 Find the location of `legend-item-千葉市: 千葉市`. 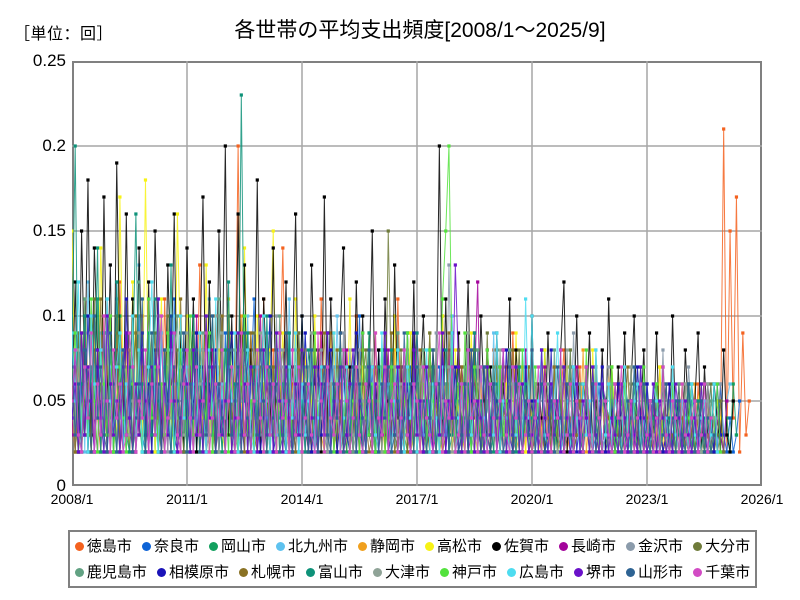

legend-item-千葉市: 千葉市 is located at coordinates (721, 572).